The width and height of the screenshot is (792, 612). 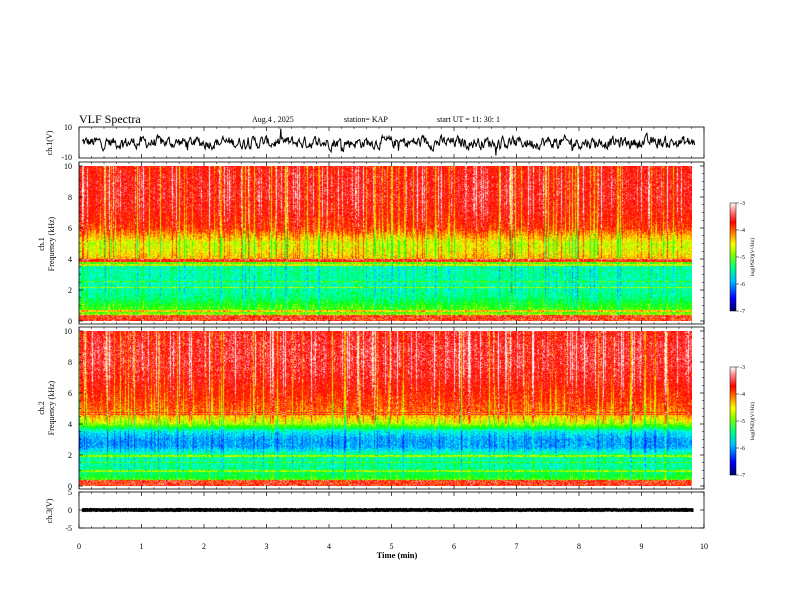 I want to click on ch2-colorbar-ticks: -3 -4 -5 -6 -7, so click(x=740, y=422).